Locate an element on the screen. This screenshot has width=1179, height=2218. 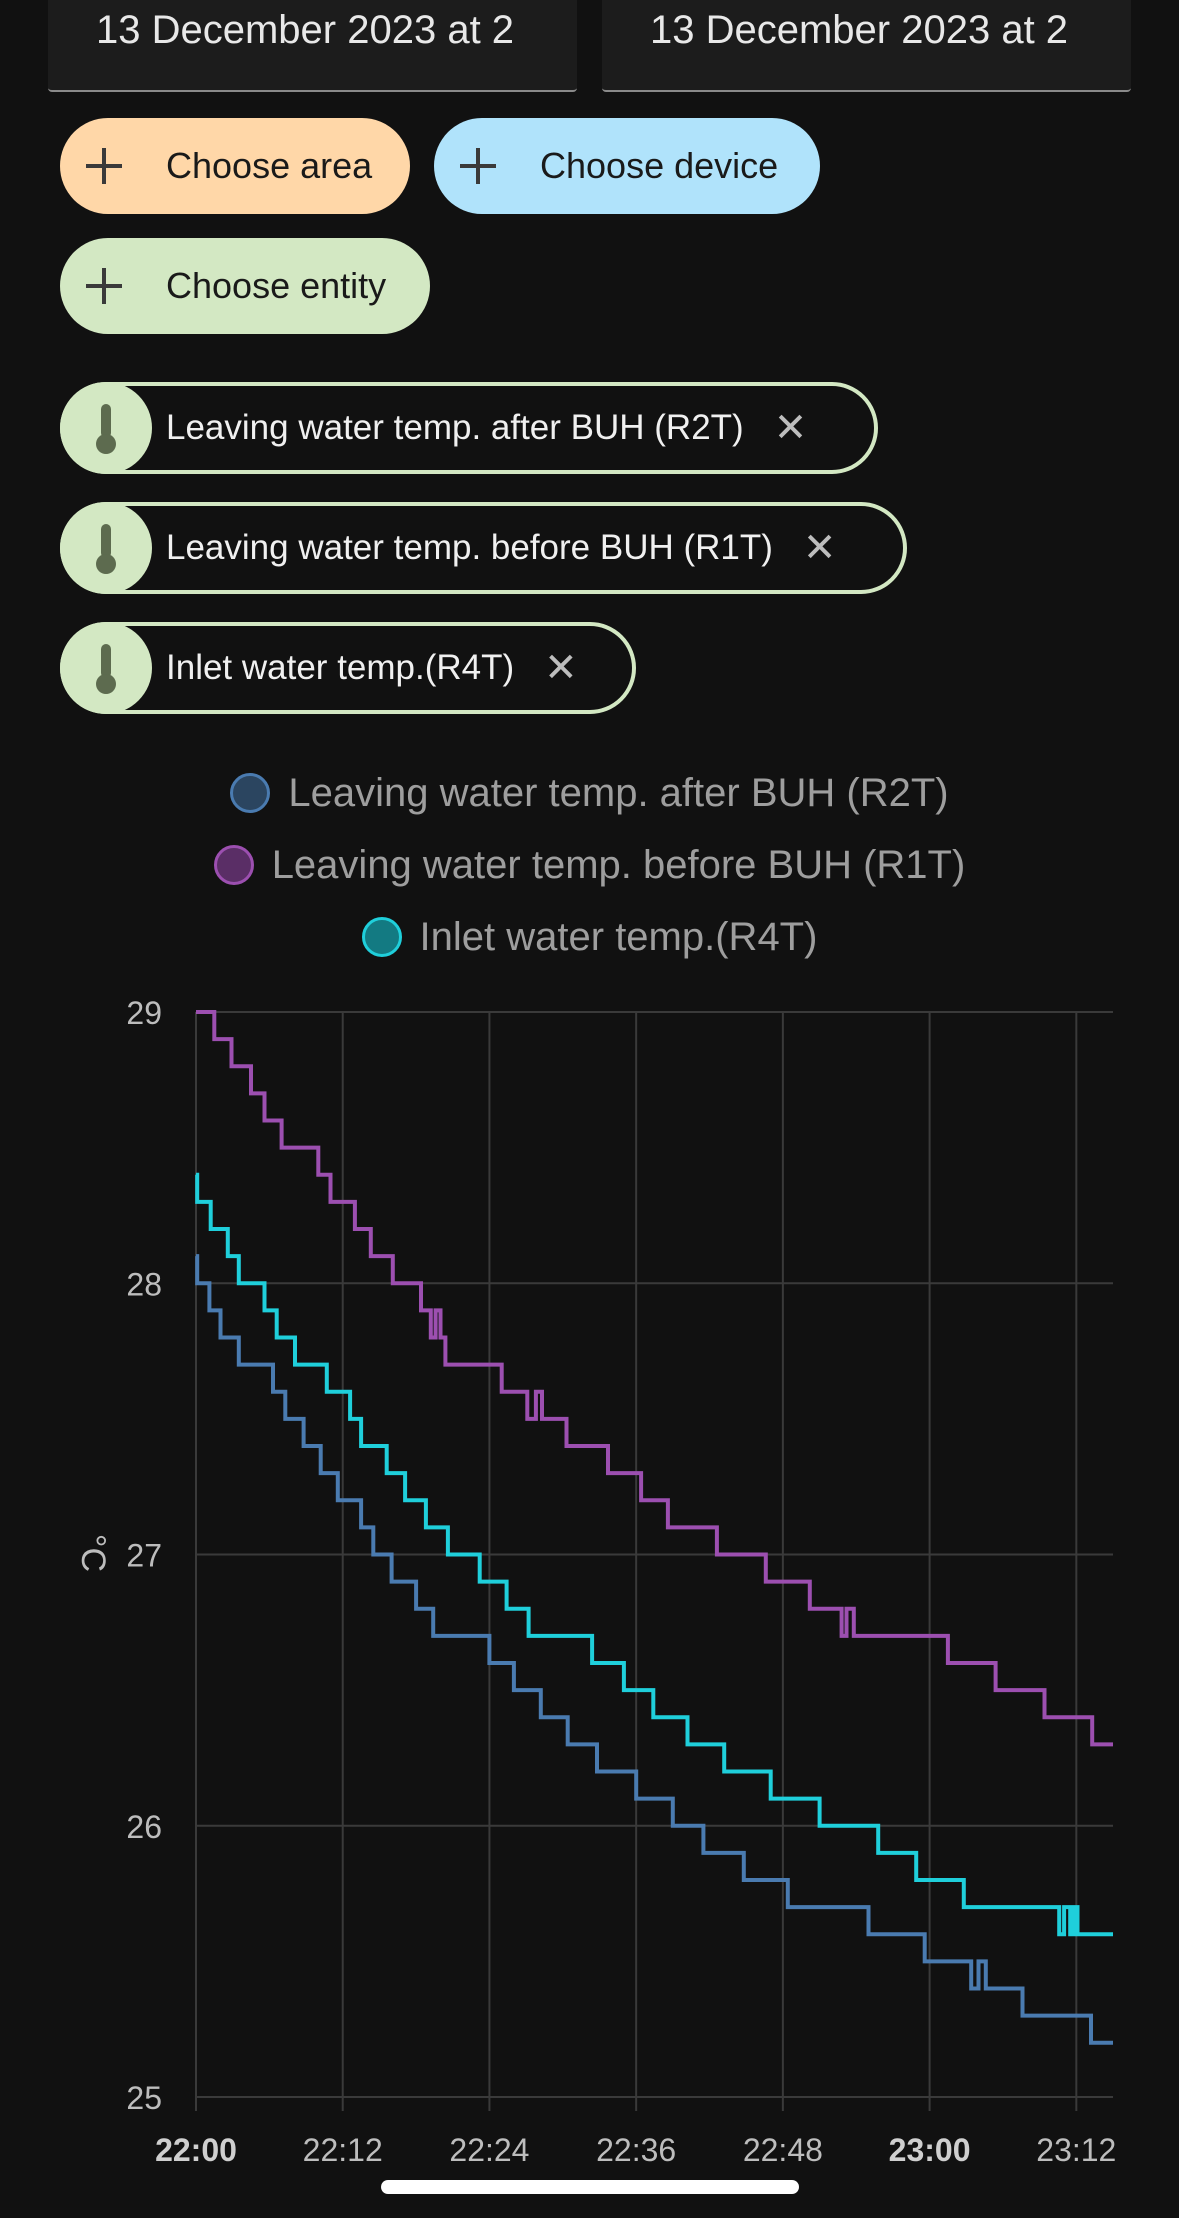
x-tick-label: 22:00 is located at coordinates (196, 2150).